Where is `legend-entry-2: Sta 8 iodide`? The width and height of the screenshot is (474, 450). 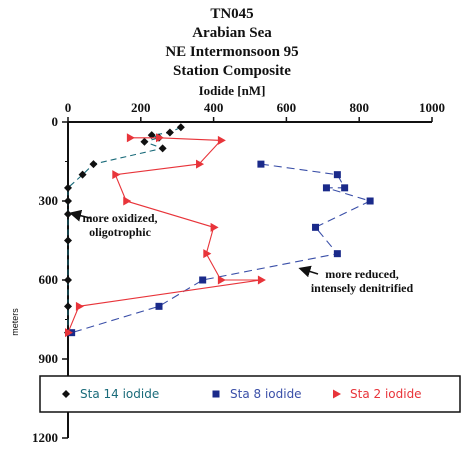
legend-entry-2: Sta 8 iodide is located at coordinates (257, 394).